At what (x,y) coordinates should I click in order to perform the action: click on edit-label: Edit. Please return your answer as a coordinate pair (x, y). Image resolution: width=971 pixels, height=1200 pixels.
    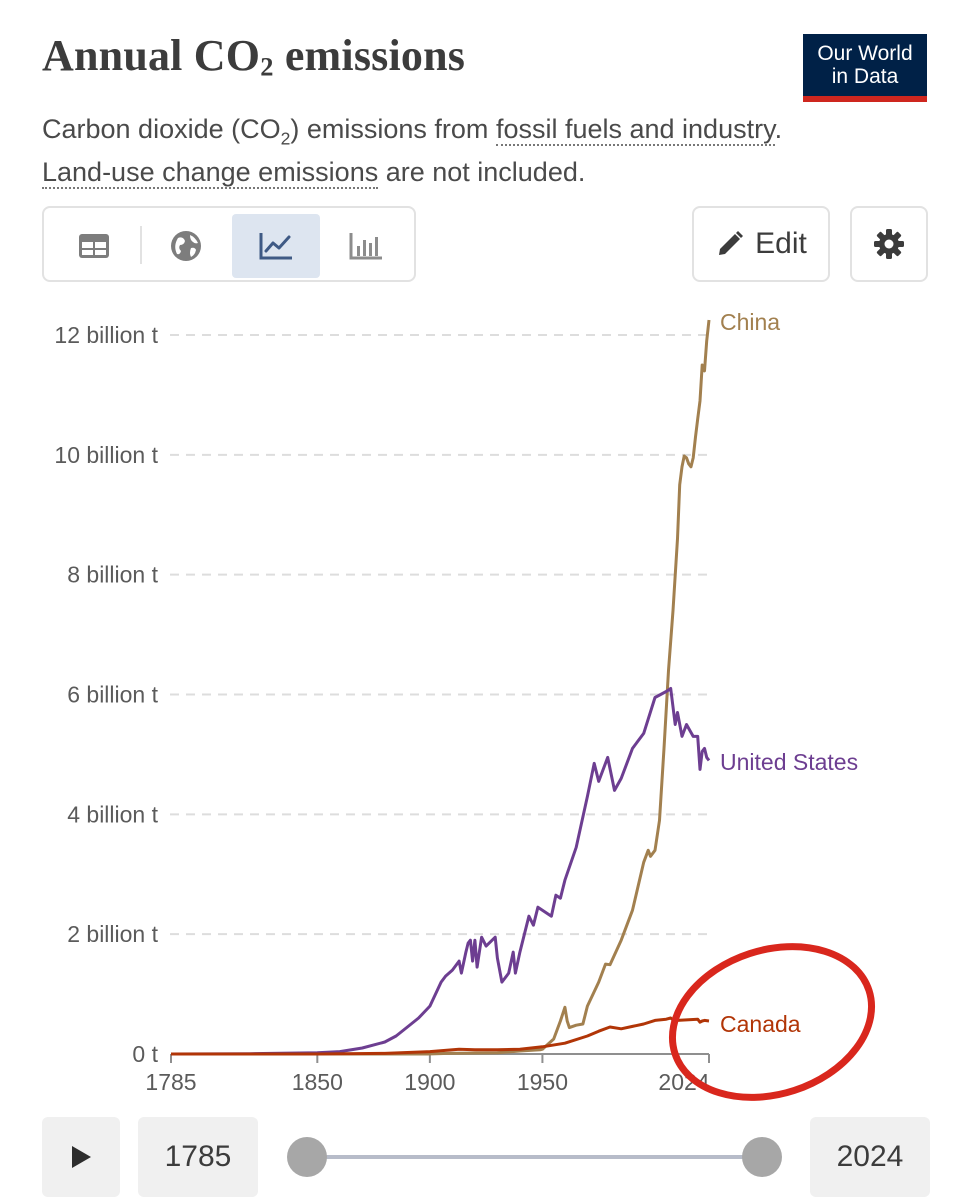
    Looking at the image, I should click on (781, 243).